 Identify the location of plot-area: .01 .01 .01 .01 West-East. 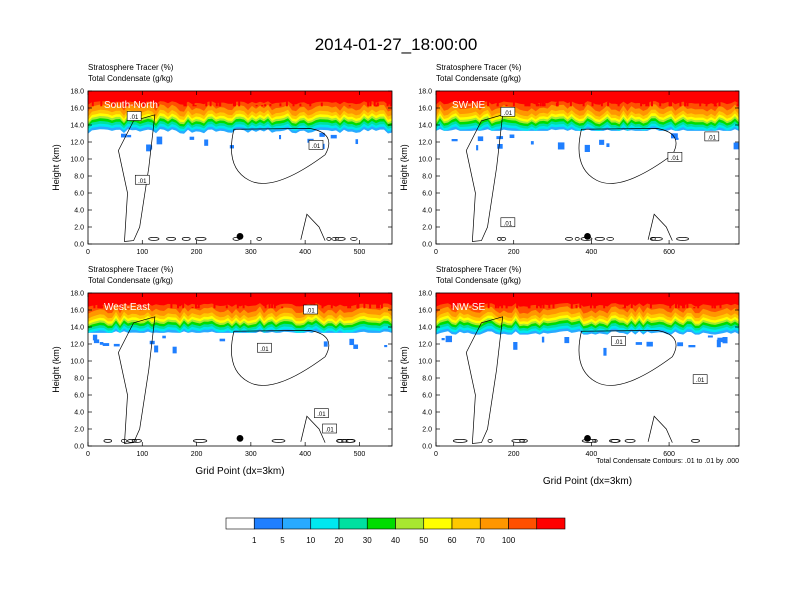
(240, 369).